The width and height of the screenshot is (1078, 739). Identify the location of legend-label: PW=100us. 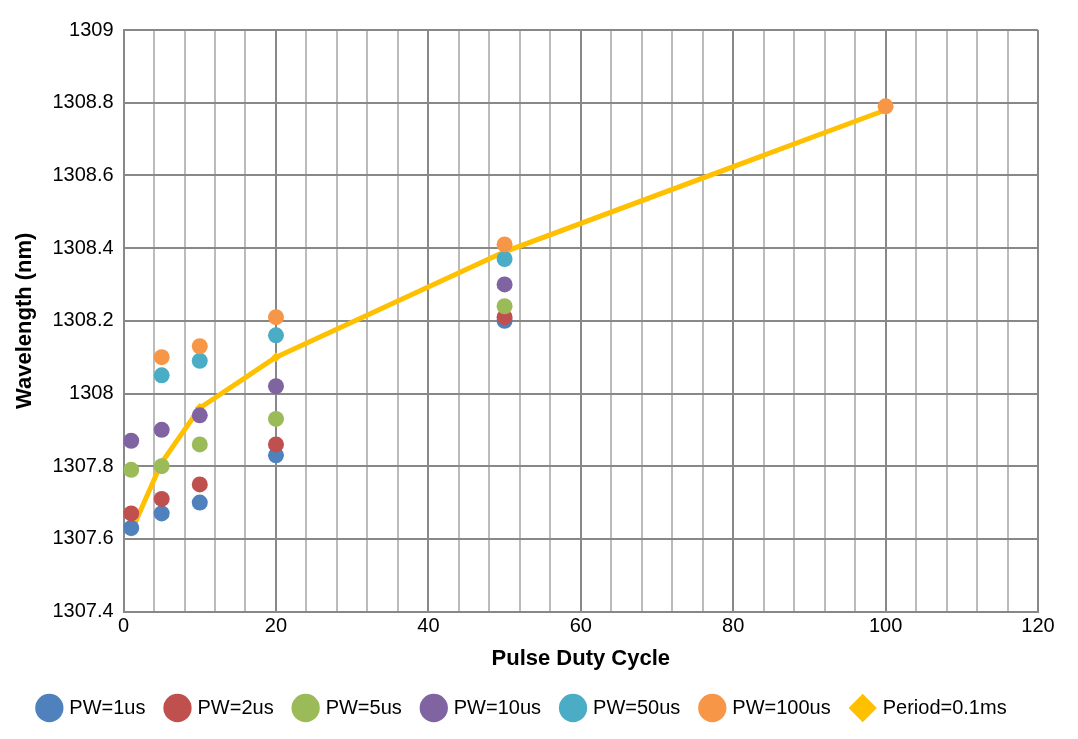
(781, 706).